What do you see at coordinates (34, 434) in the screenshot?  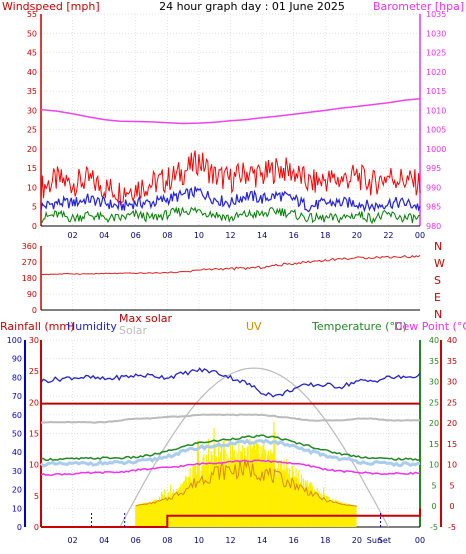 I see `rain-tick-label: 15` at bounding box center [34, 434].